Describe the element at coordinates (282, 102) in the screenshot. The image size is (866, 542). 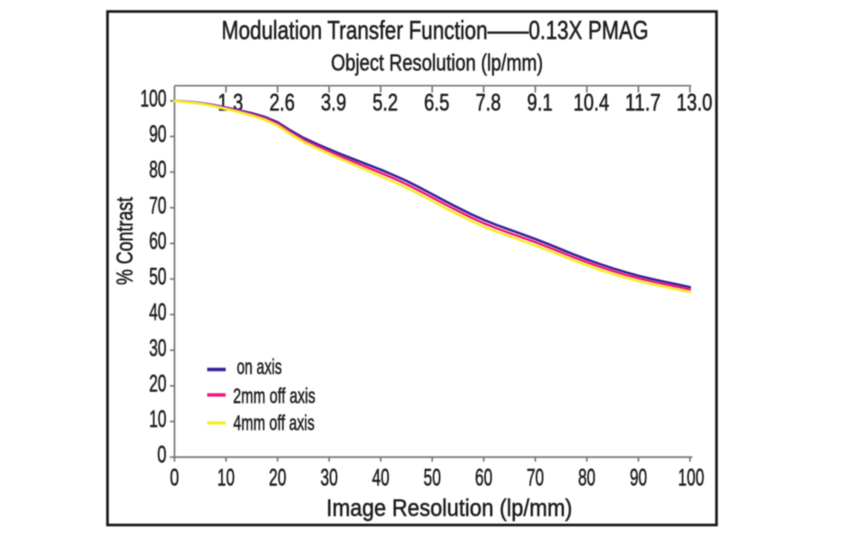
I see `svg-text: 2.6` at that location.